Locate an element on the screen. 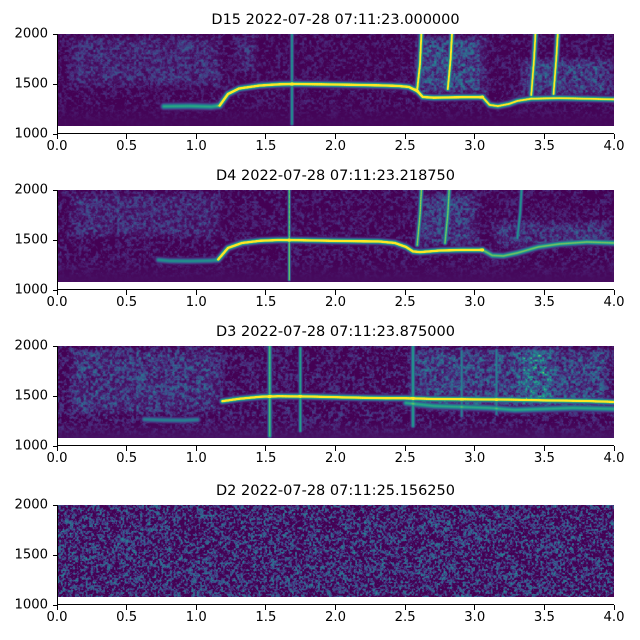 Image resolution: width=640 pixels, height=640 pixels. panel-title: D3 2022-07-28 07:11:23.875000 is located at coordinates (335, 332).